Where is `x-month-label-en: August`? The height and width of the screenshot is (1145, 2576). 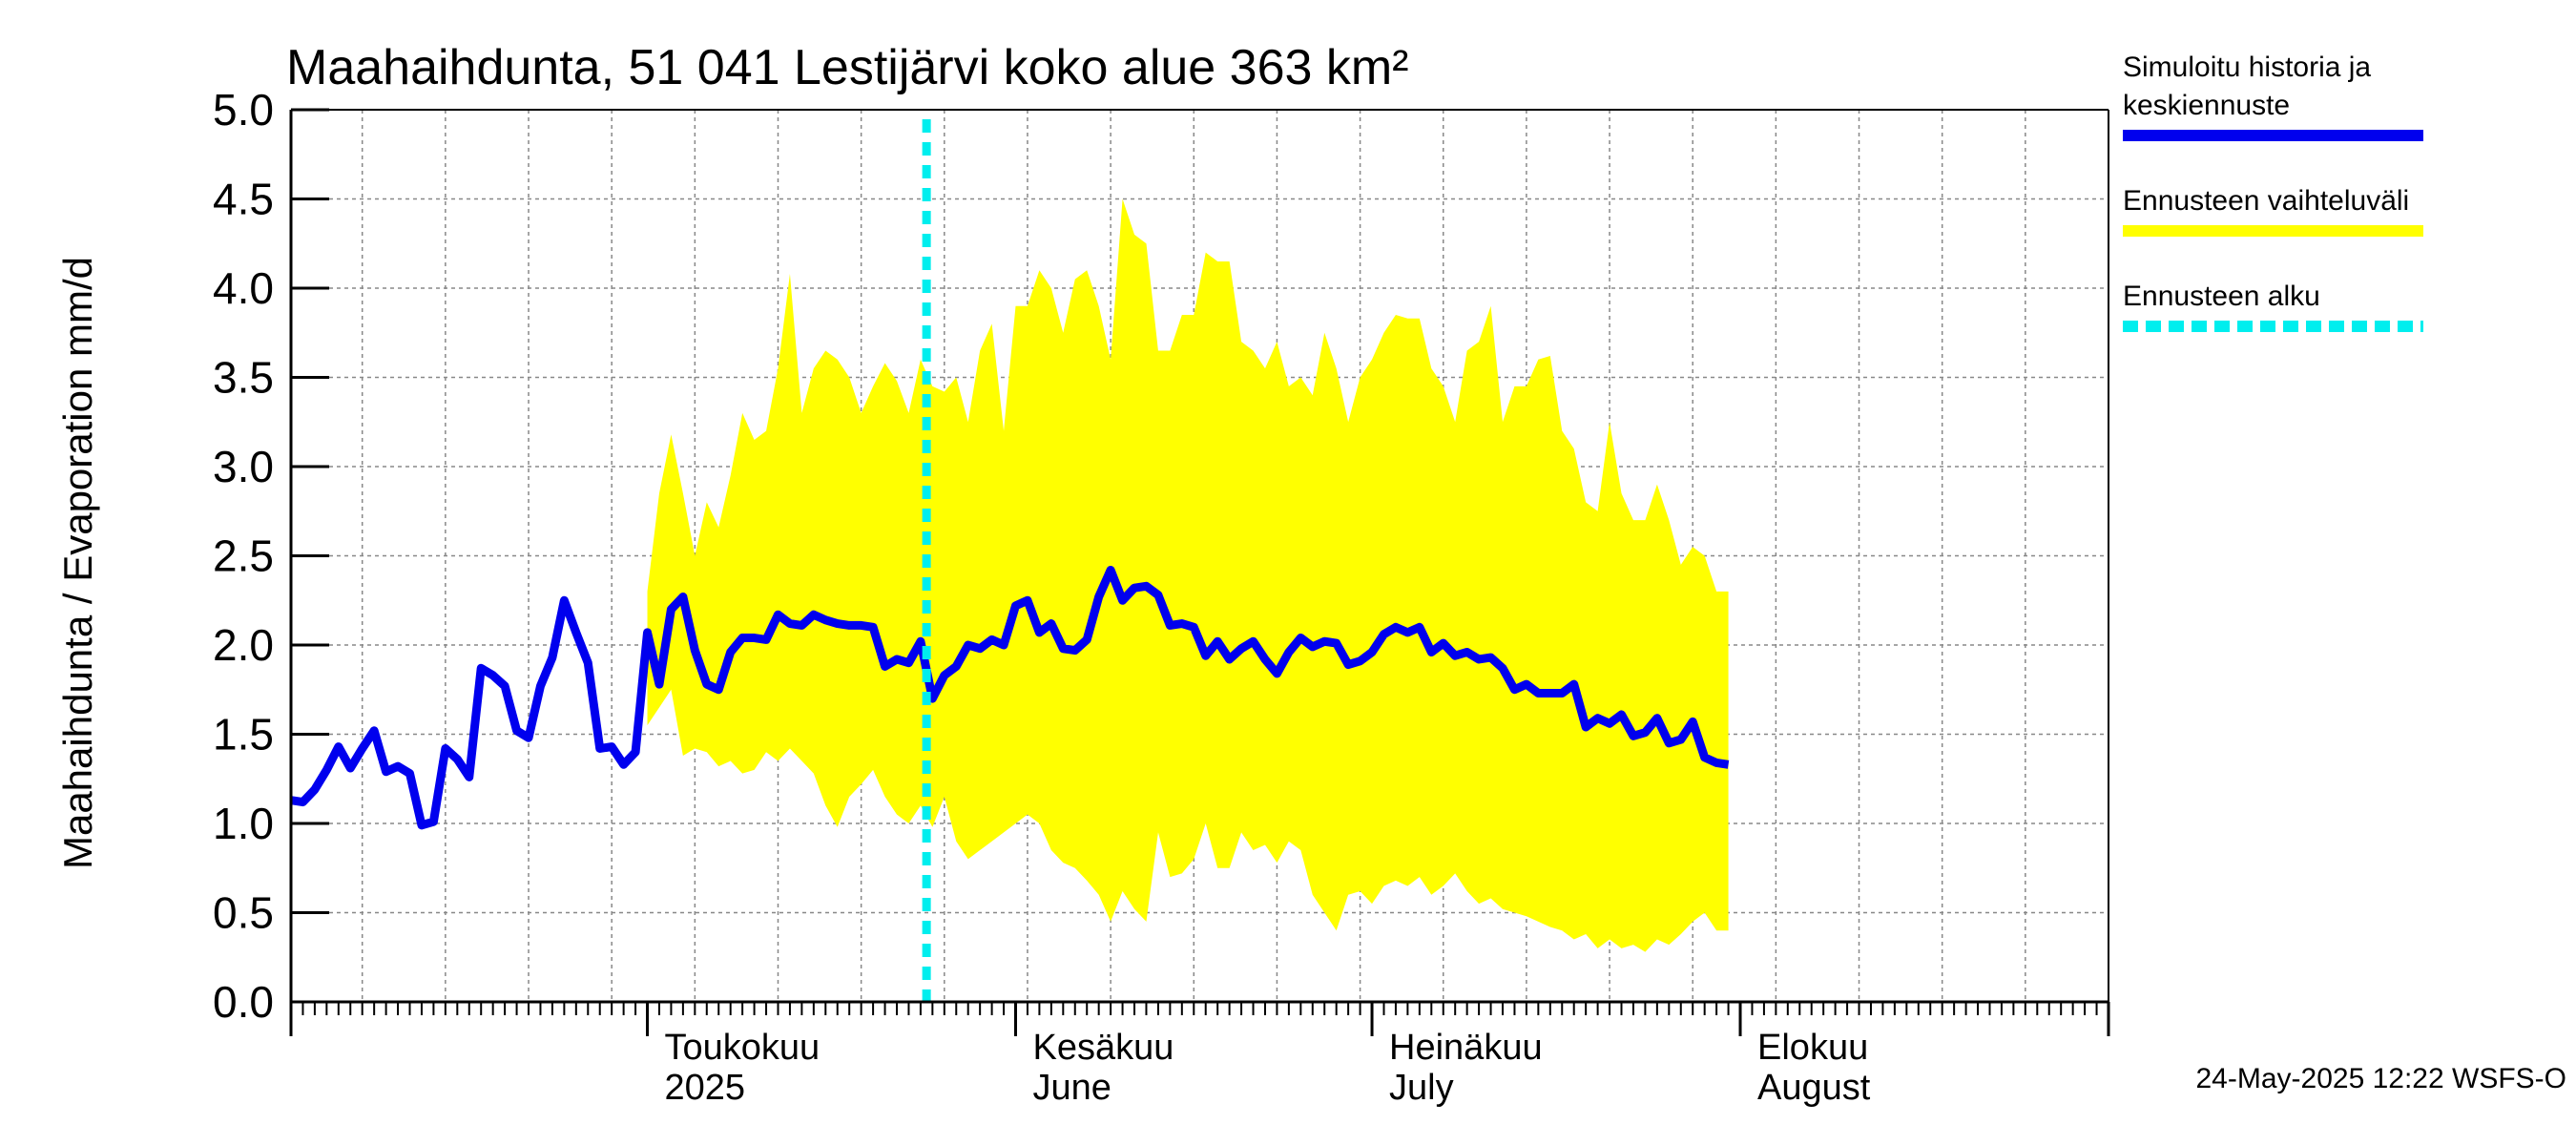 x-month-label-en: August is located at coordinates (1814, 1088).